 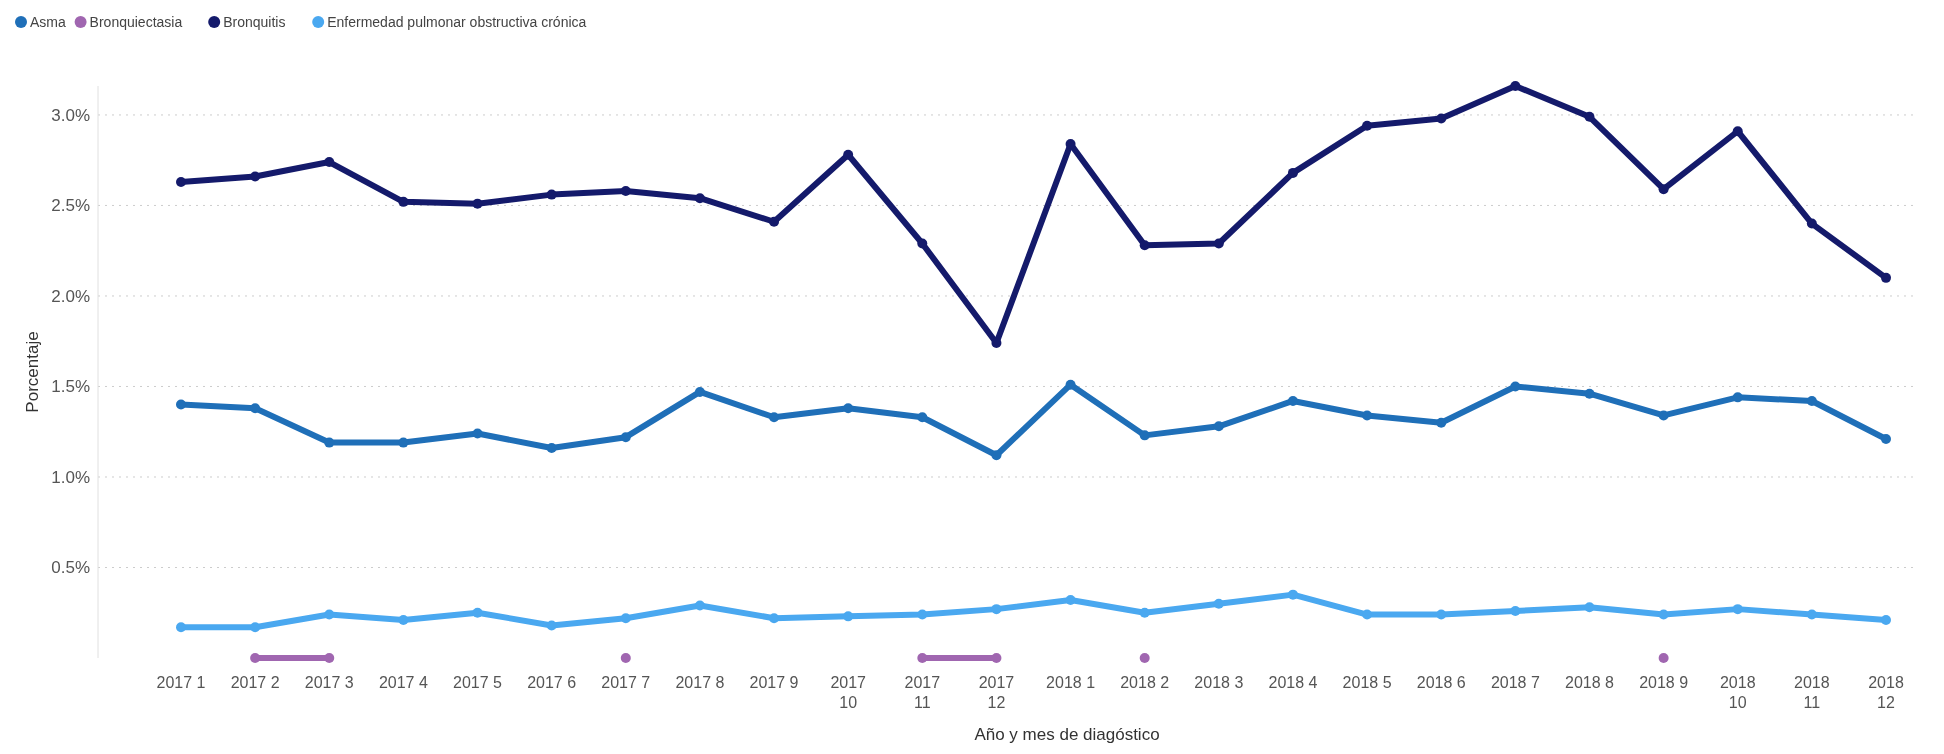 I want to click on x-tick-label: 2018 10, so click(x=1737, y=692).